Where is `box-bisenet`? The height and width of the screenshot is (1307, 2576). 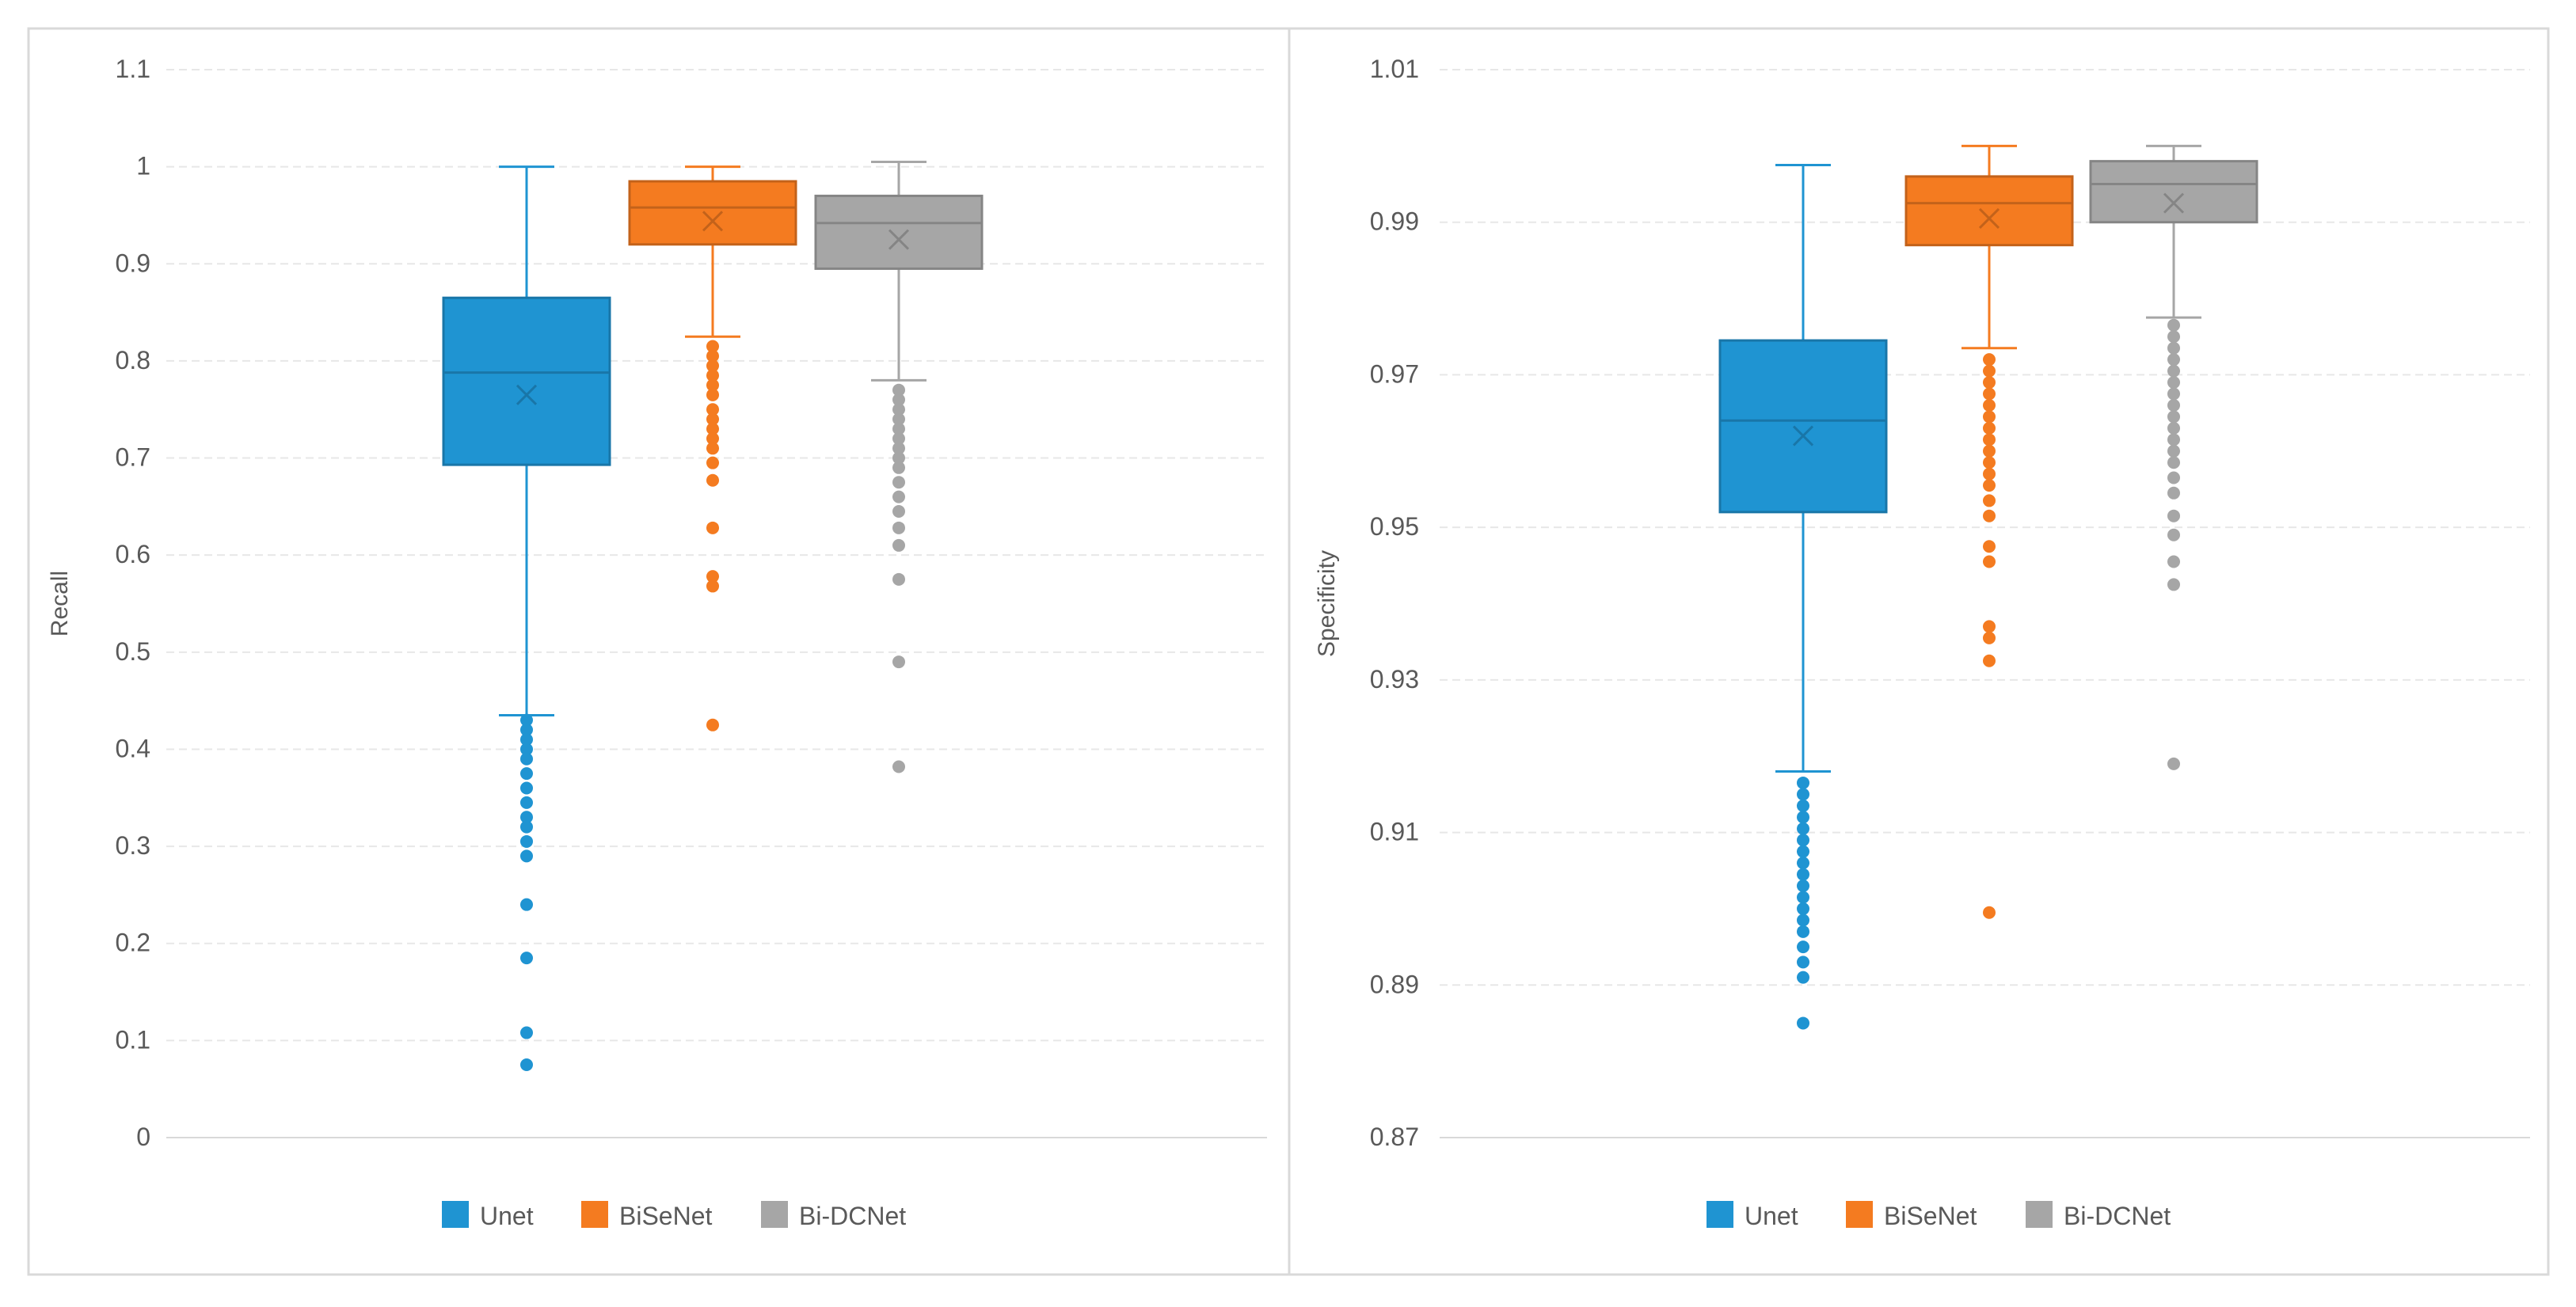 box-bisenet is located at coordinates (712, 448).